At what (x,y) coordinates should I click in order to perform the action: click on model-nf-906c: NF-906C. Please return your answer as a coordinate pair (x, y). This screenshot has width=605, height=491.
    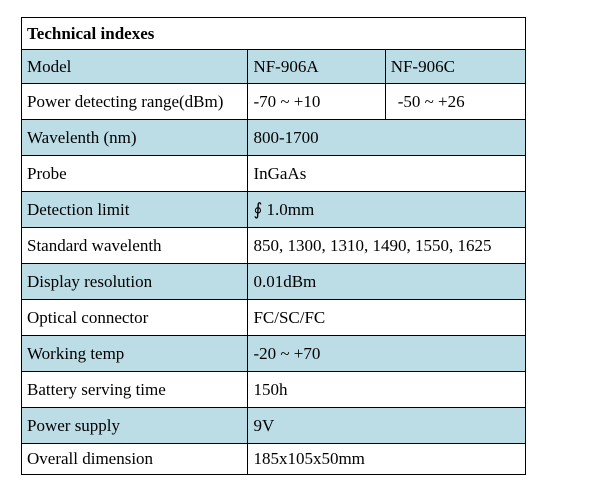
    Looking at the image, I should click on (455, 66).